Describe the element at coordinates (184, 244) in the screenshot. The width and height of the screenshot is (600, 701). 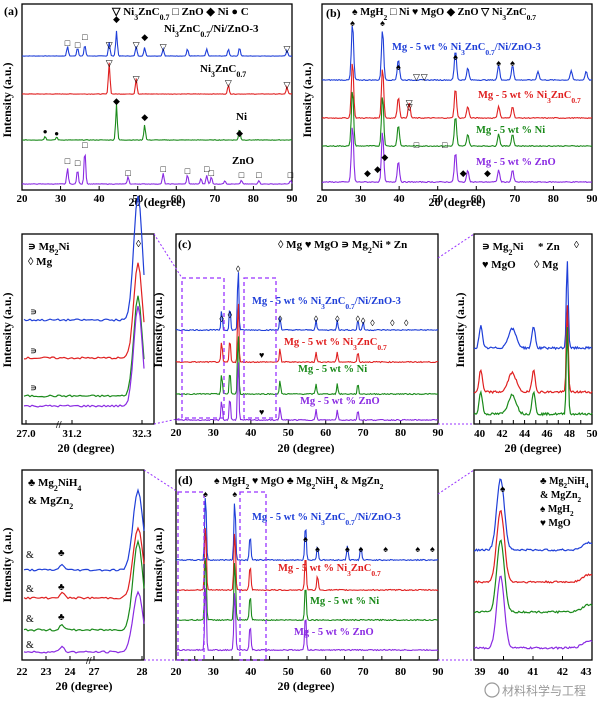
I see `panel-c-tag: (c)` at that location.